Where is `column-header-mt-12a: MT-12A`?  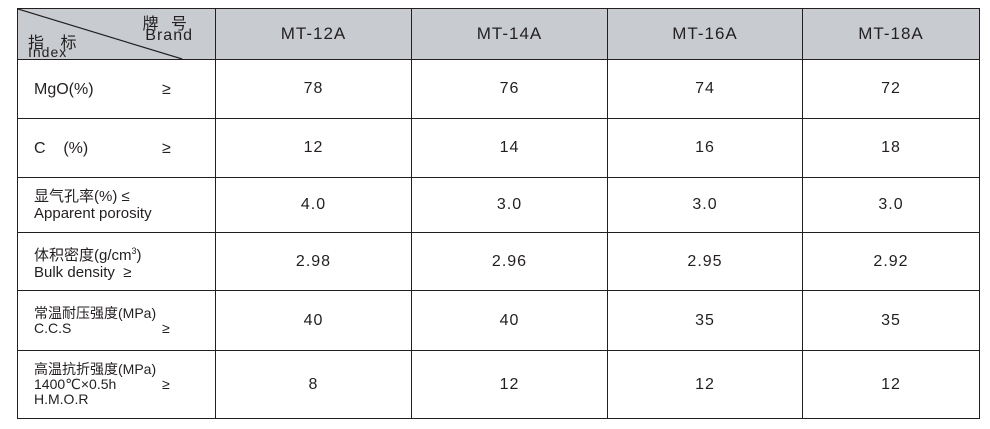 column-header-mt-12a: MT-12A is located at coordinates (313, 34).